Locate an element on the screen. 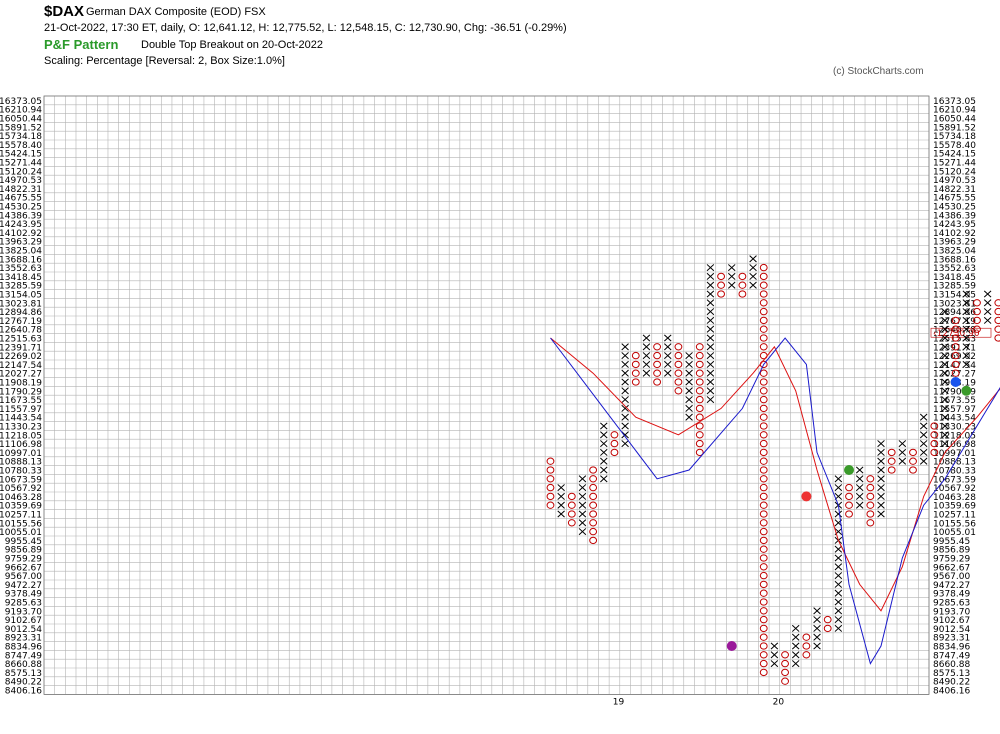  price-tick-right: 16210.94 is located at coordinates (954, 111).